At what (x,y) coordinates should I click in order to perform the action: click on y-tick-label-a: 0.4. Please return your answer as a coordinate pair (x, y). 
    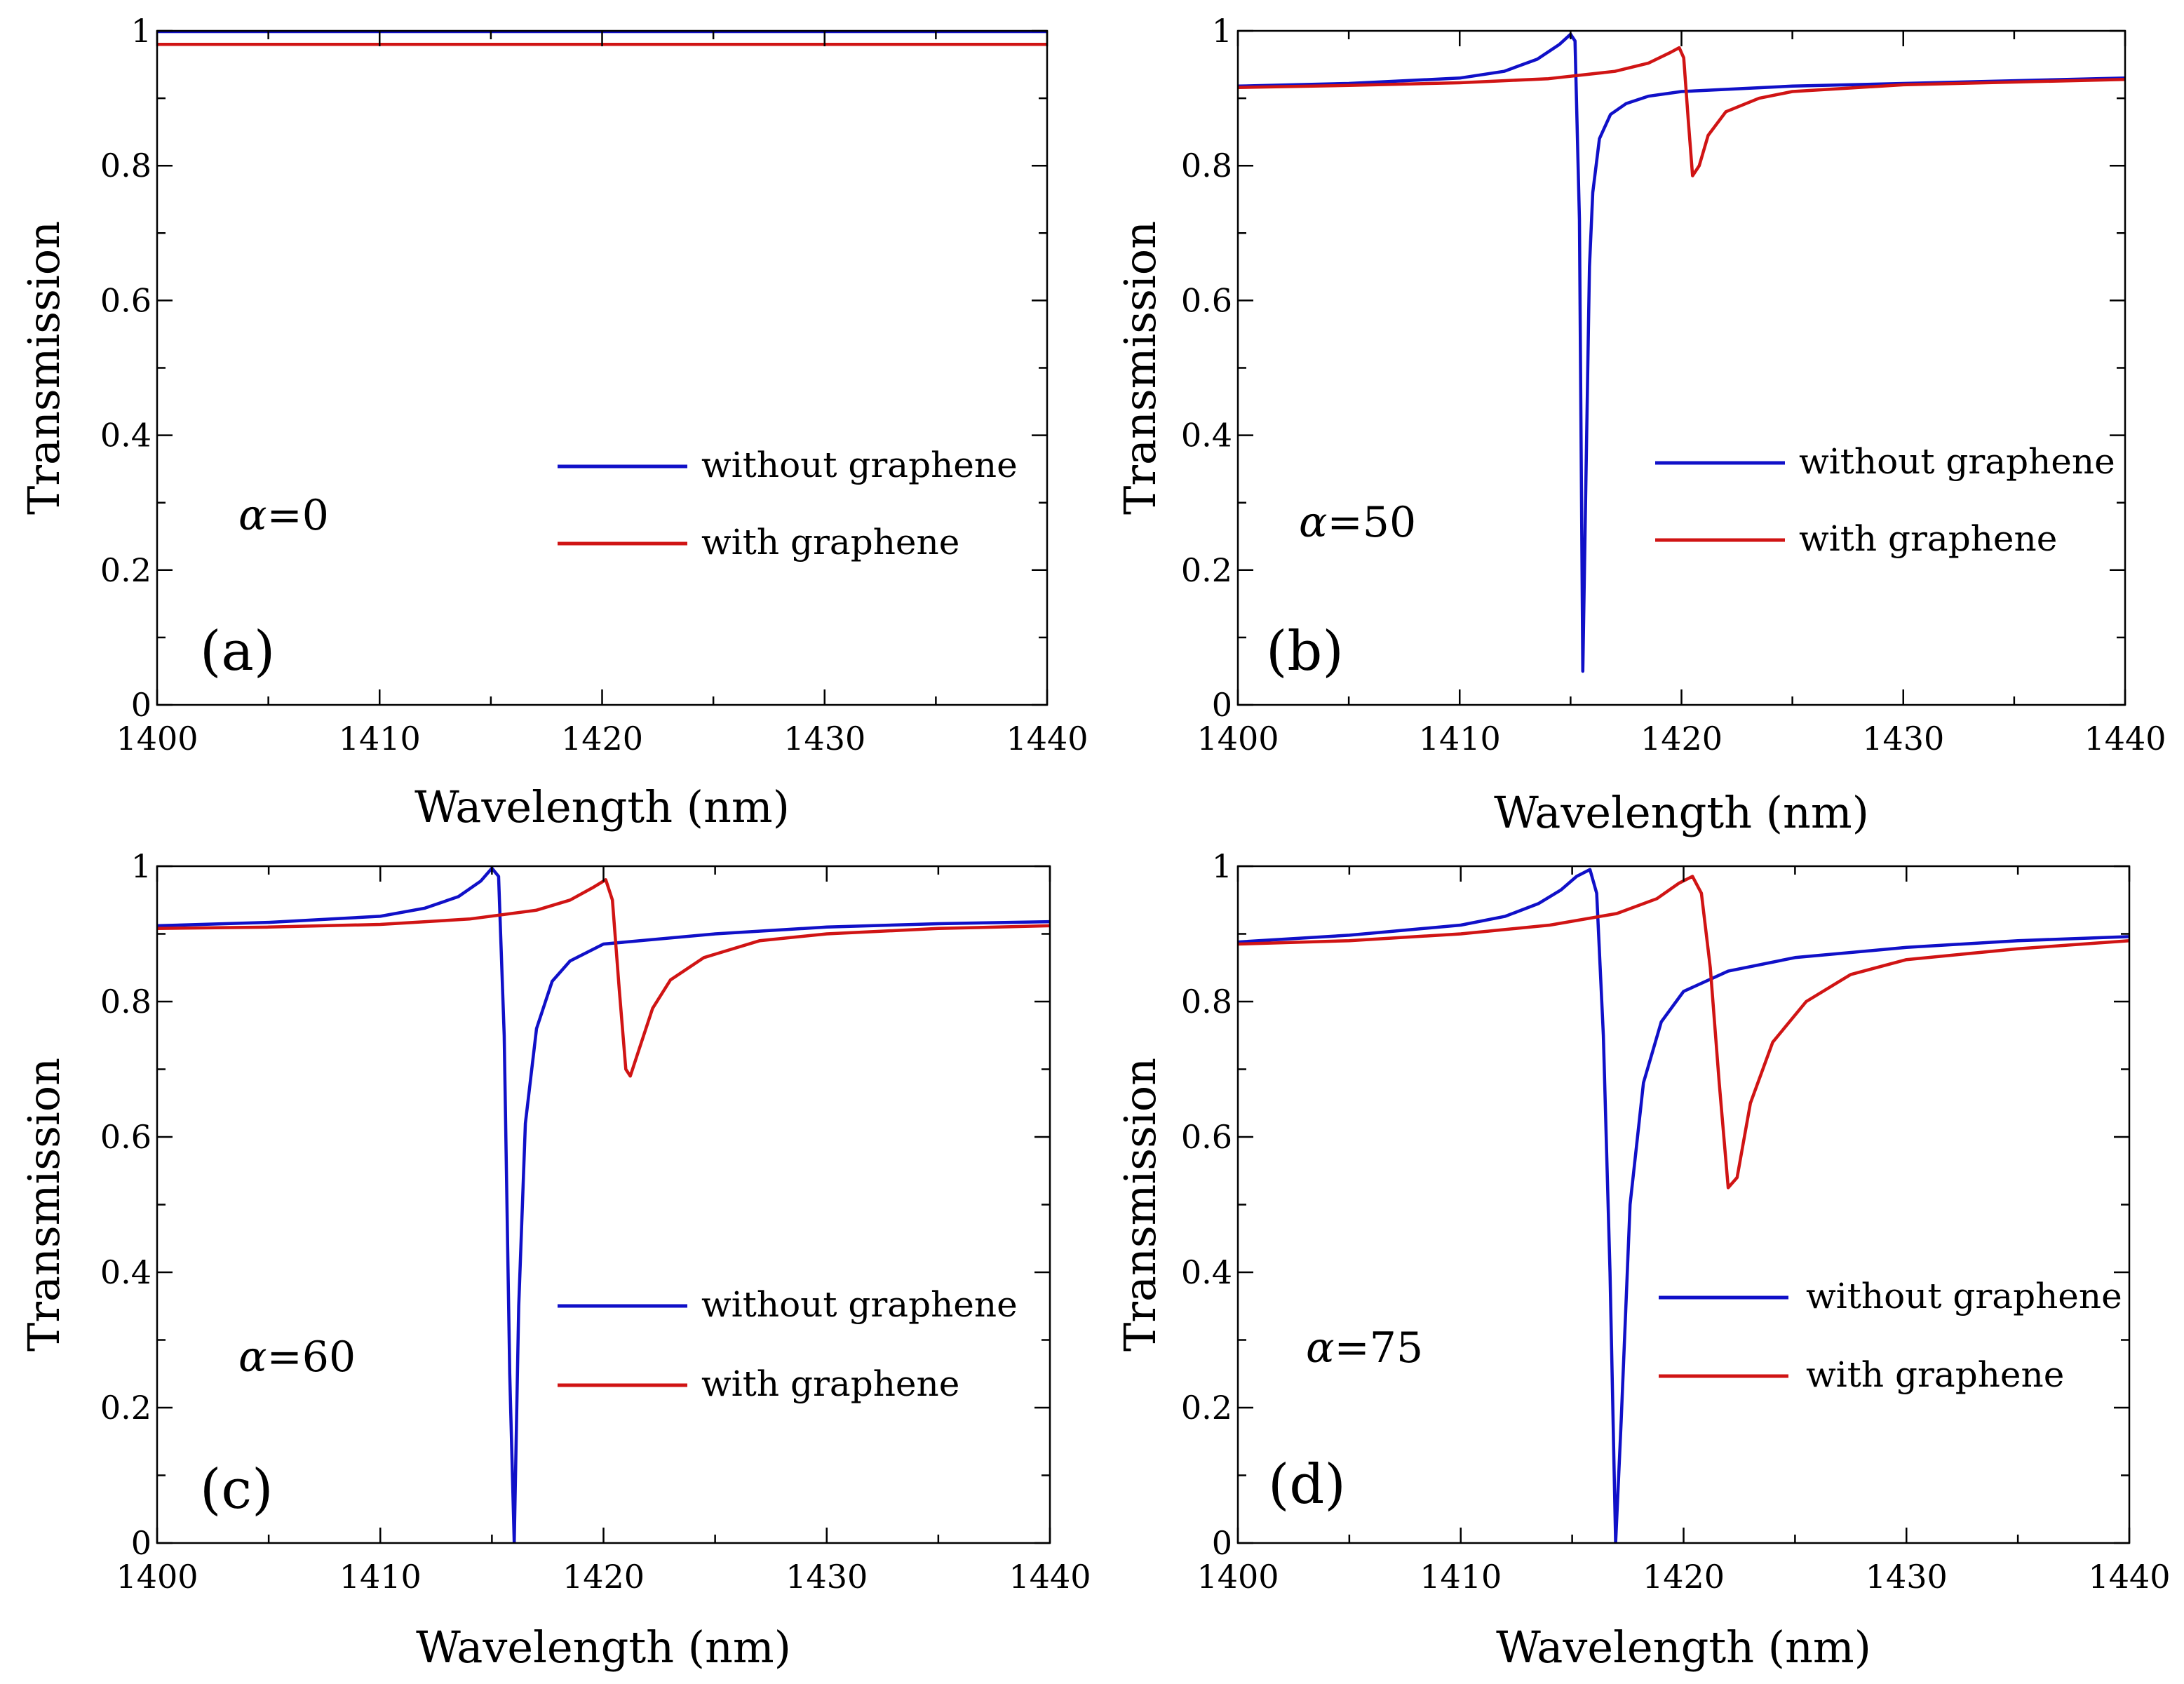
    Looking at the image, I should click on (125, 435).